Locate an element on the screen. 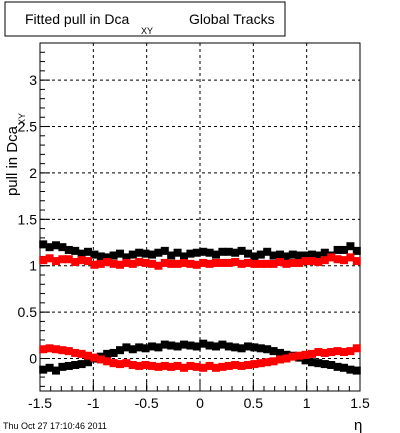  timestamp: Thu Oct 27 17:10:46 2011 is located at coordinates (55, 426).